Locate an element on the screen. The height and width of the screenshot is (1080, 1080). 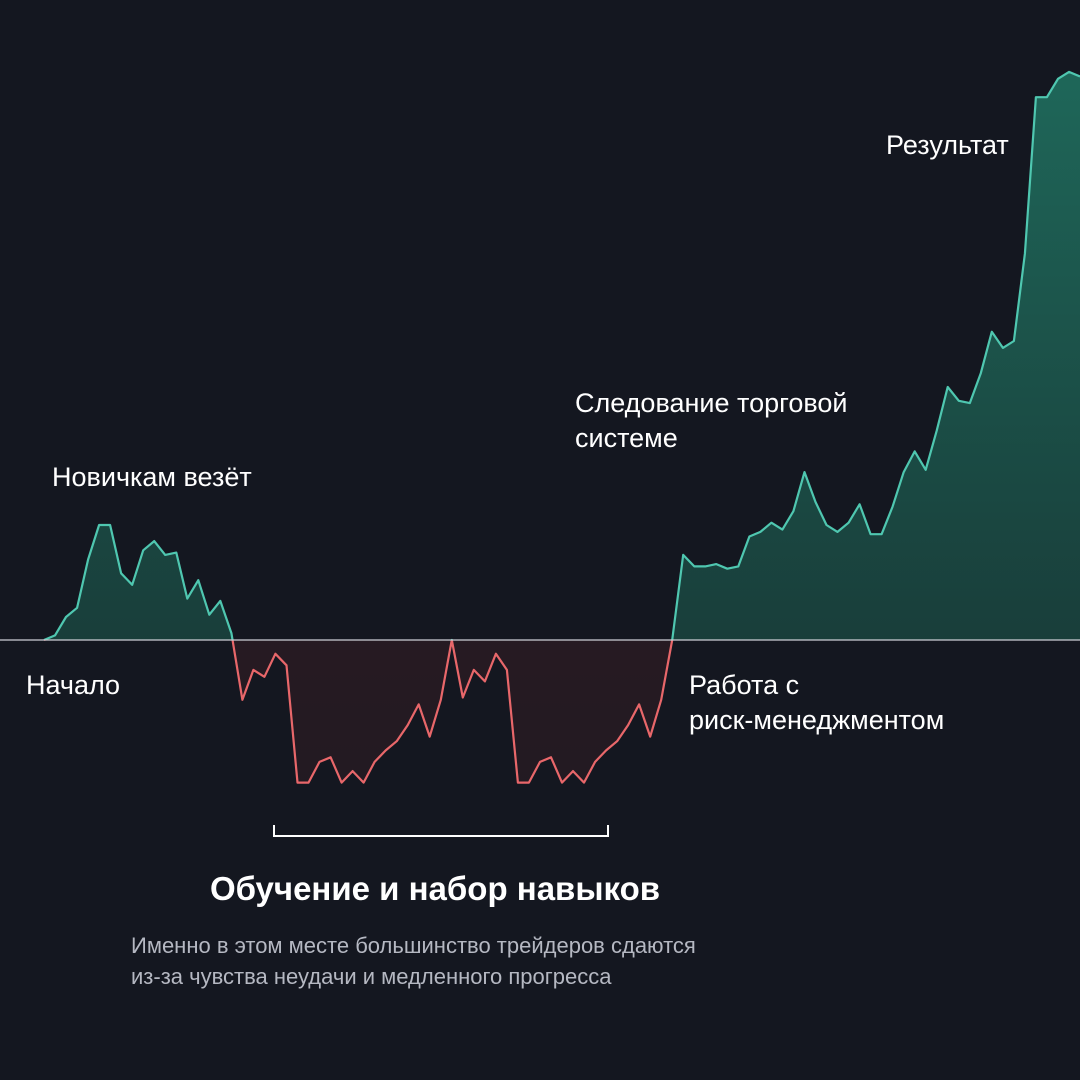
negative-line is located at coordinates (359, 712).